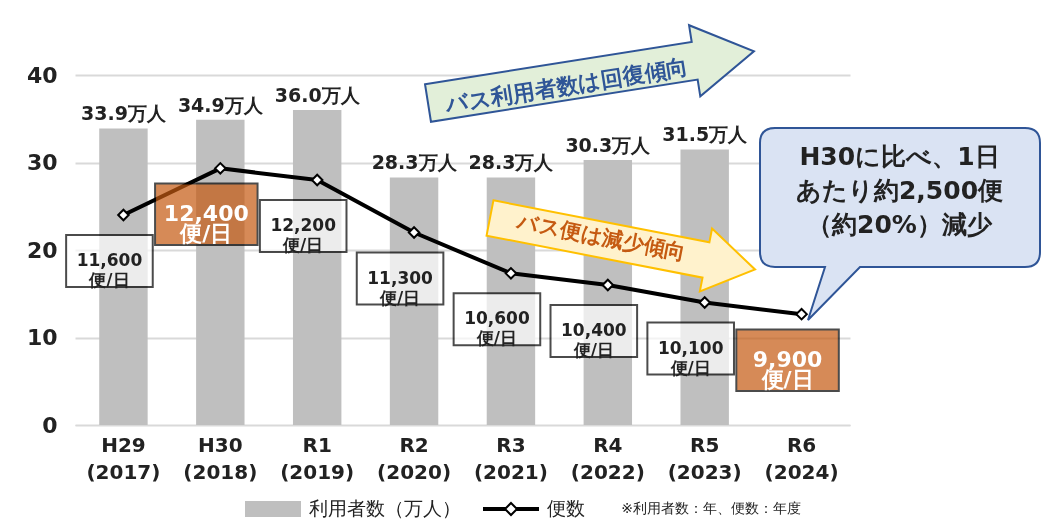  I want to click on annotation: バス利用者数は回復傾向, so click(565, 86).